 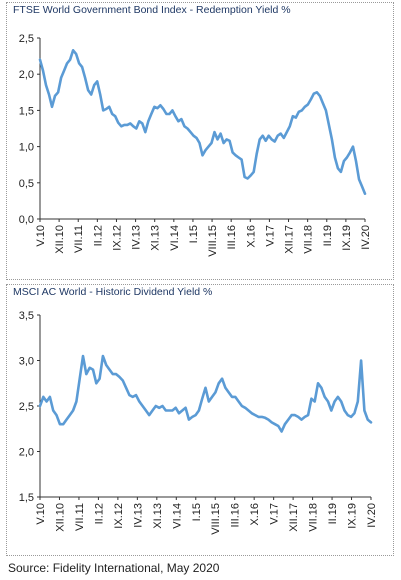 I want to click on dividend-yield-x-tick-label: X.16, so click(x=255, y=514).